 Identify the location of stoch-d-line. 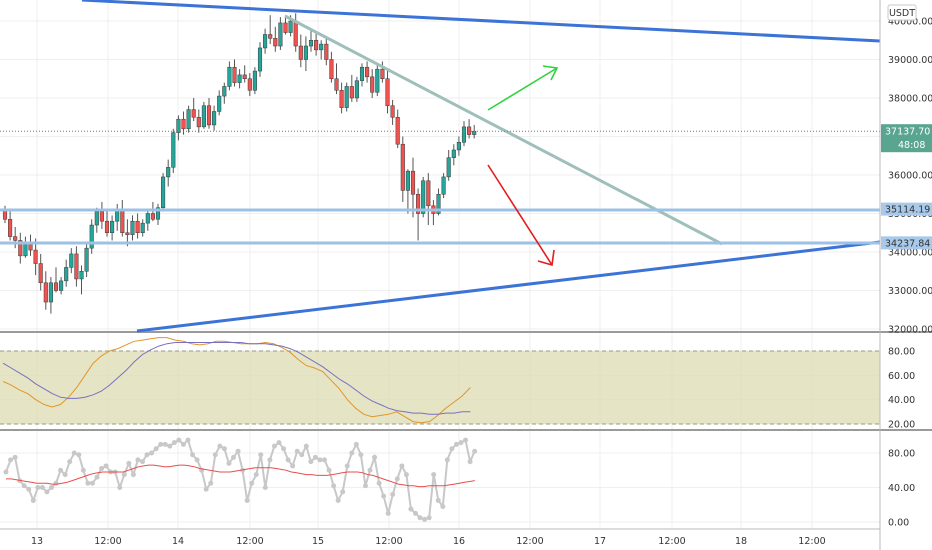
(236, 378).